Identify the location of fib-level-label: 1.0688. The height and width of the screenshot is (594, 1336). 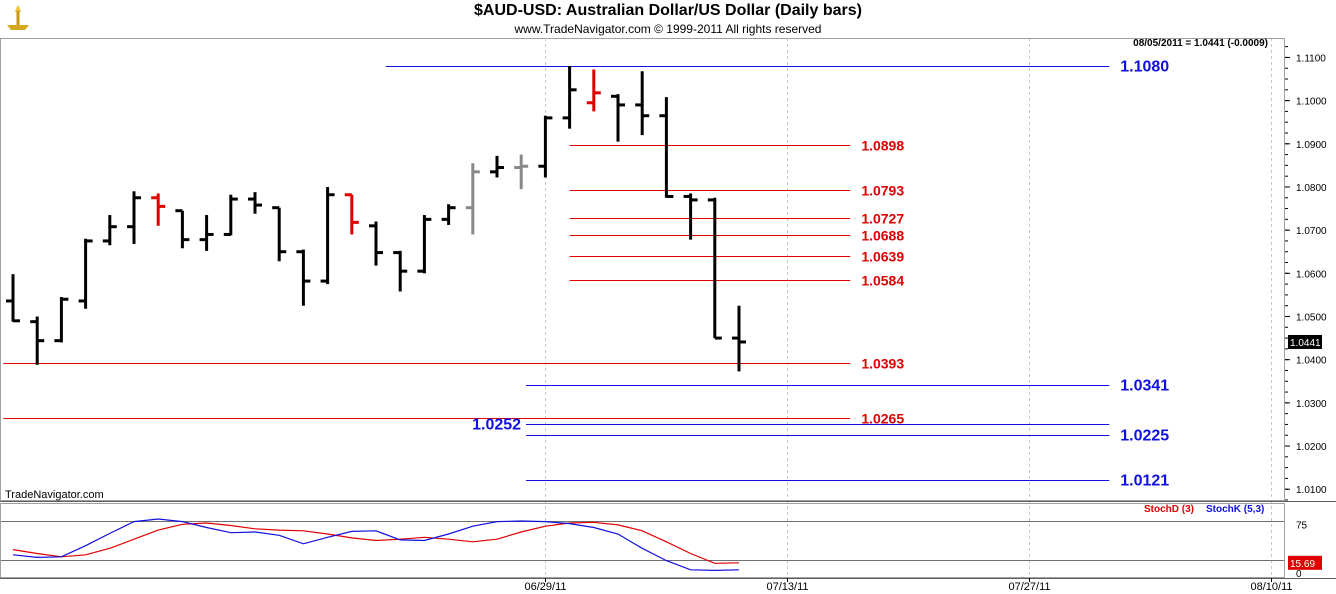
(882, 236).